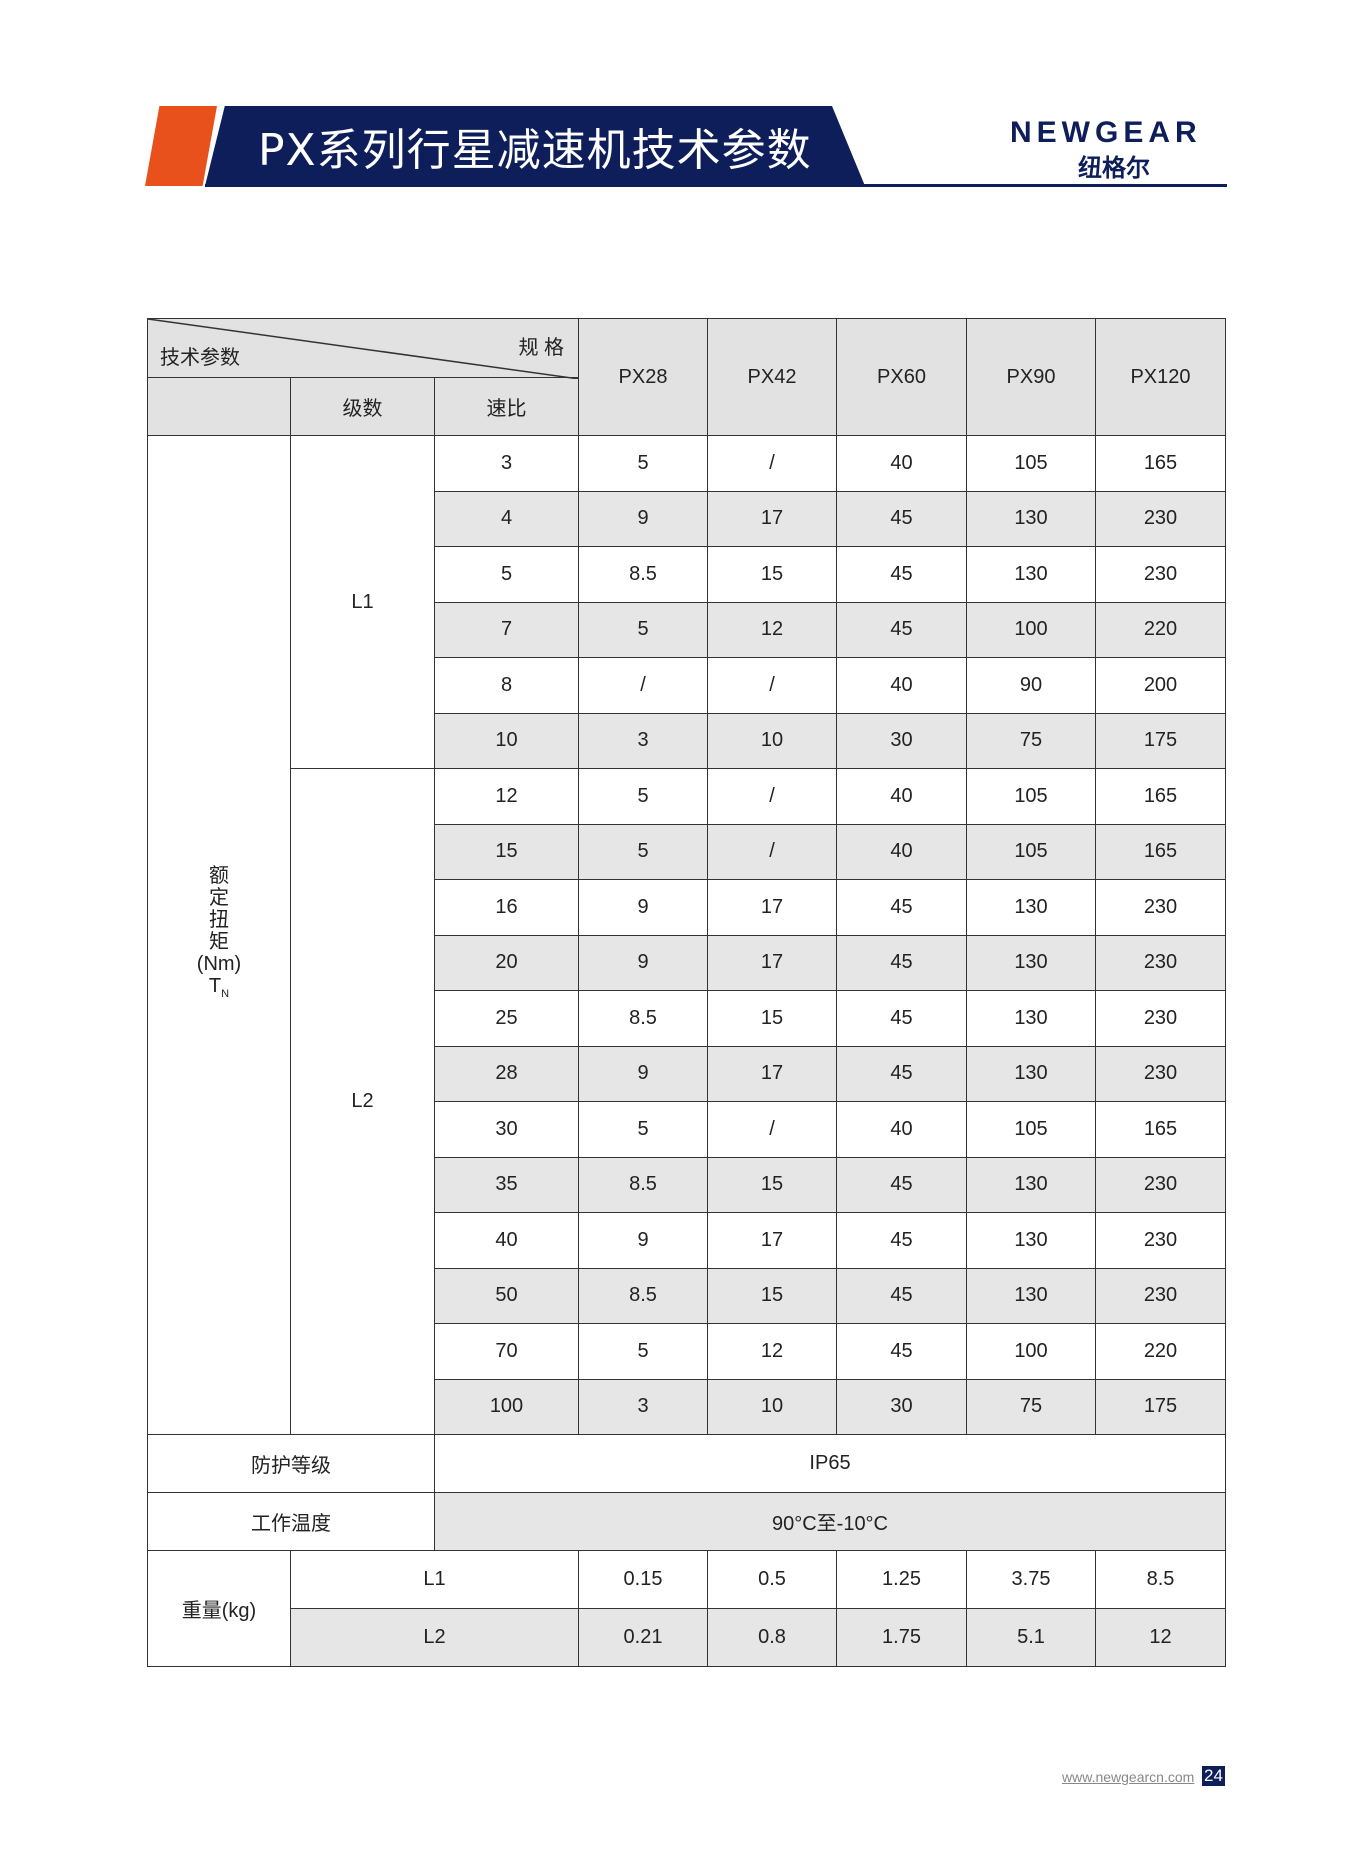 The width and height of the screenshot is (1362, 1871). I want to click on ratio-cell: 50, so click(506, 1295).